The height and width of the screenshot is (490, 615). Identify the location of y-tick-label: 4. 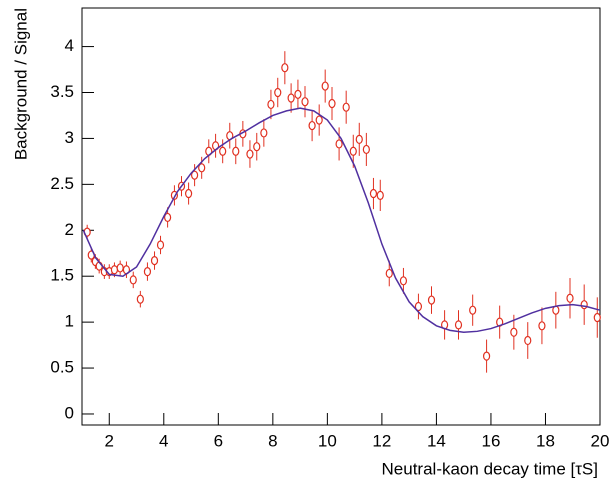
(69, 45).